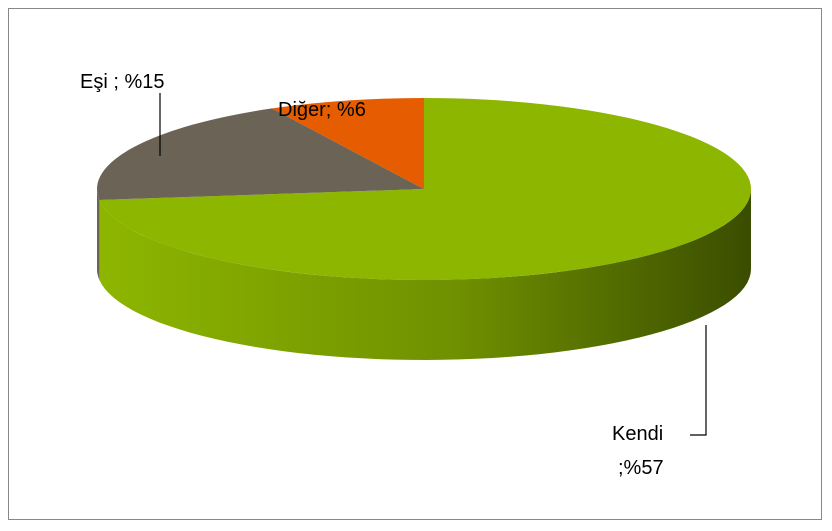 This screenshot has height=531, width=832. I want to click on data-label: Kendi, so click(637, 434).